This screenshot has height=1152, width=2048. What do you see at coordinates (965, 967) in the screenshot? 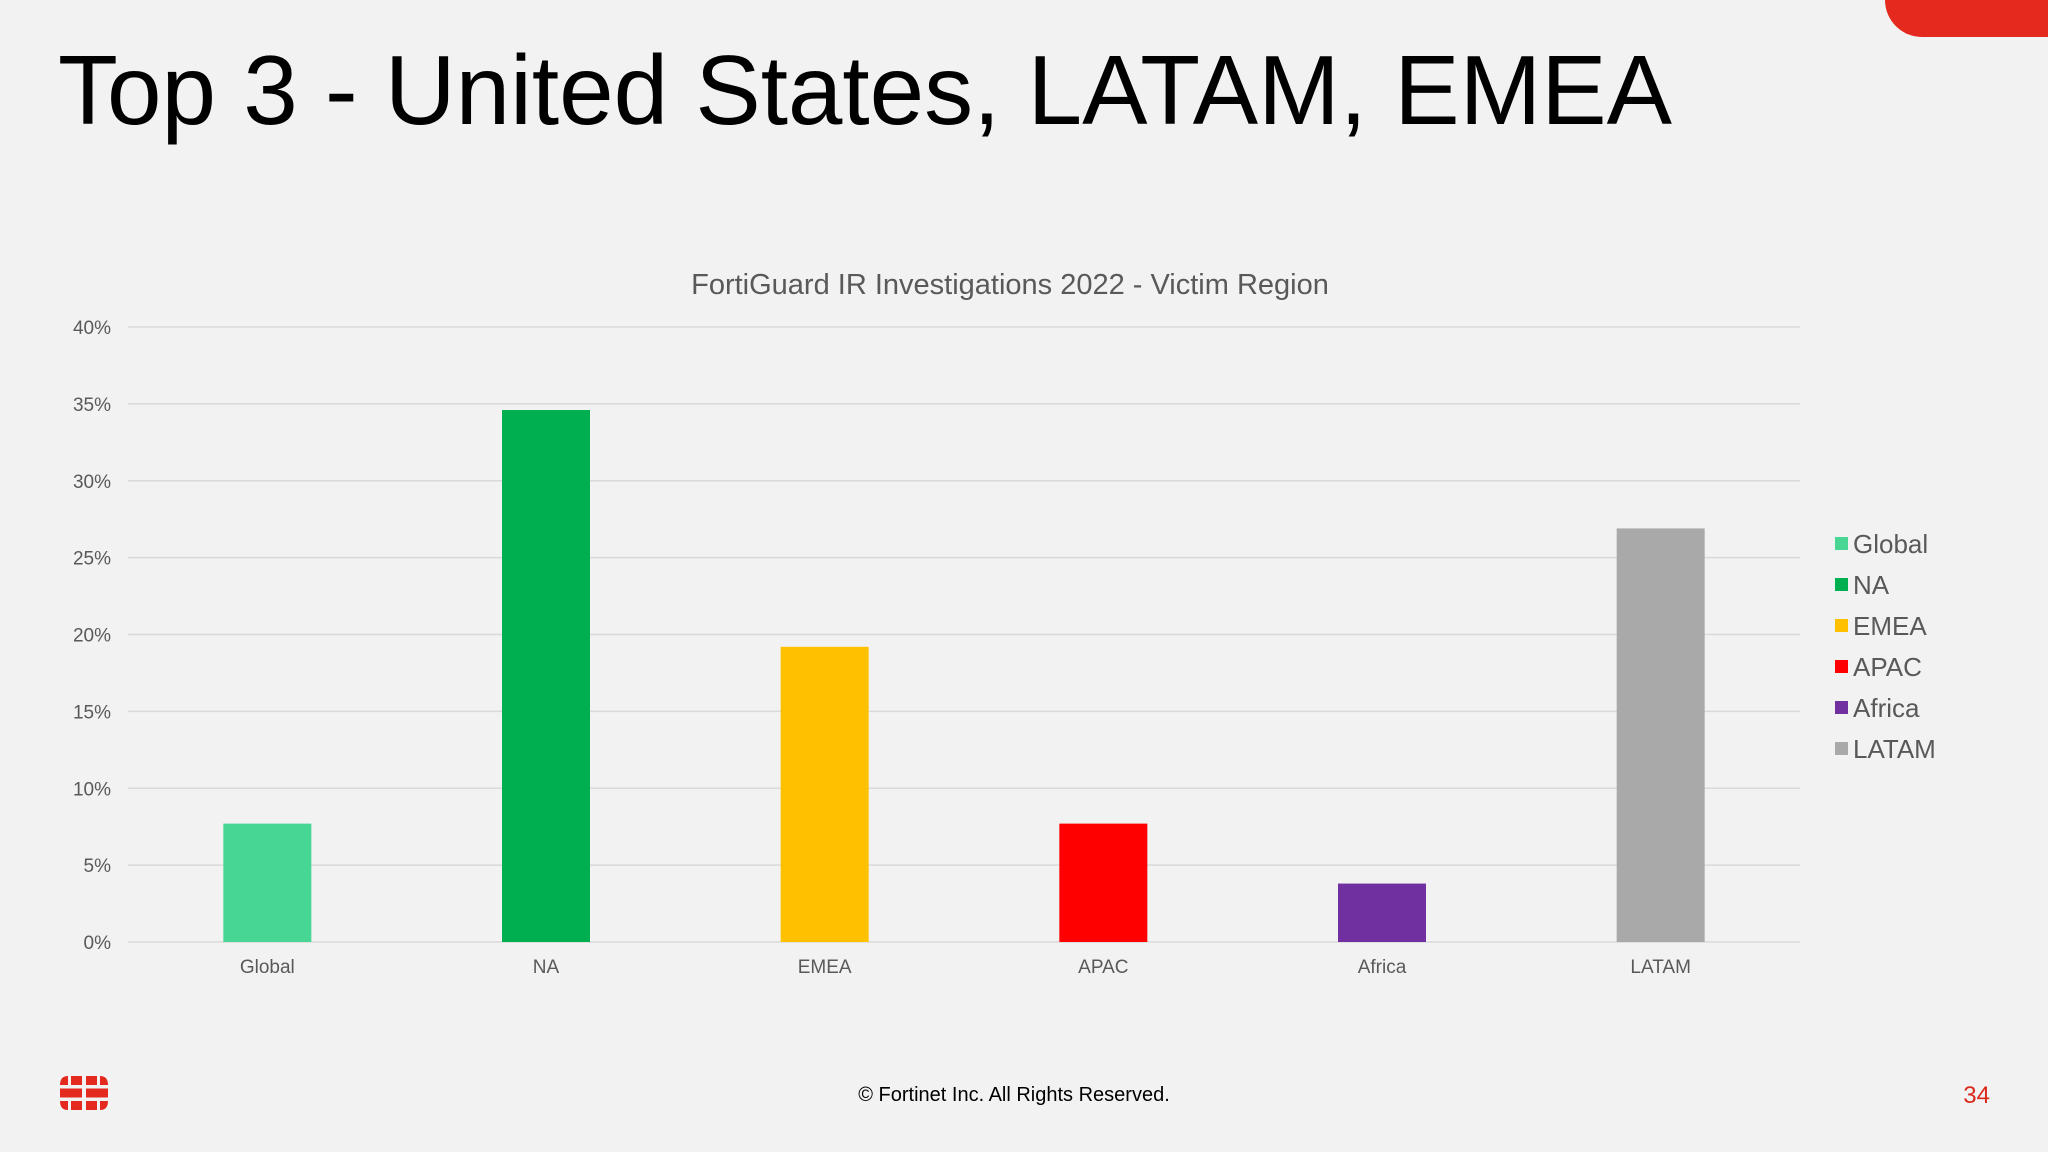
I see `x-axis-tick-labels: Global NA EMEA APAC Africa LATAM` at bounding box center [965, 967].